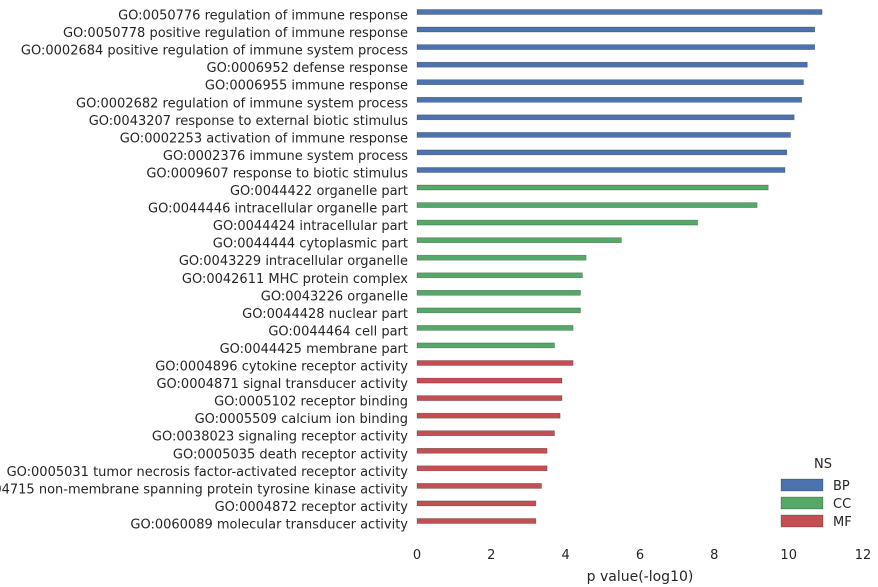 The width and height of the screenshot is (878, 587). I want to click on x-ticks-layer: 0 2 4 6 8 10 12, so click(642, 555).